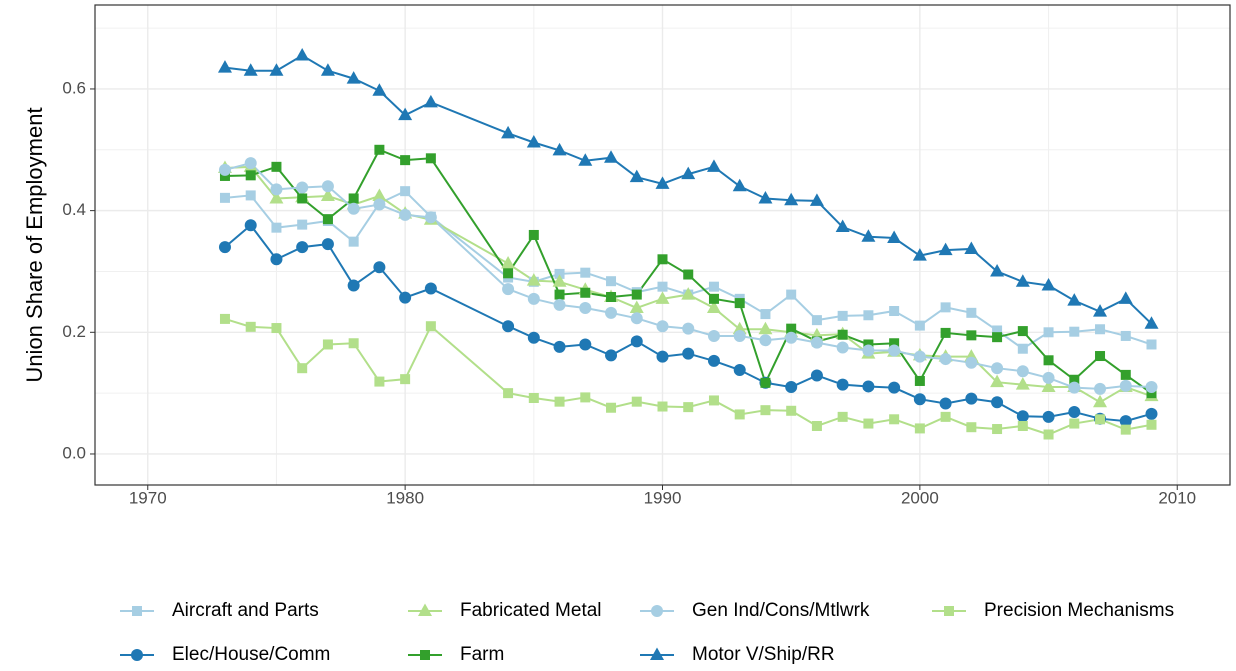  What do you see at coordinates (245, 610) in the screenshot?
I see `legend-label: Aircraft and Parts` at bounding box center [245, 610].